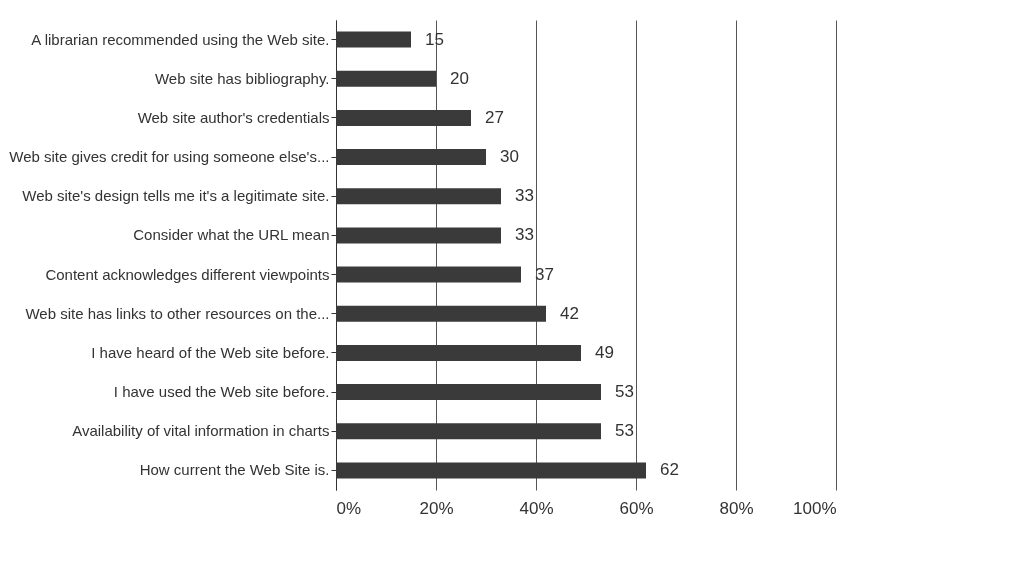 Image resolution: width=1031 pixels, height=564 pixels. Describe the element at coordinates (815, 508) in the screenshot. I see `x-tick-label: 100%` at that location.